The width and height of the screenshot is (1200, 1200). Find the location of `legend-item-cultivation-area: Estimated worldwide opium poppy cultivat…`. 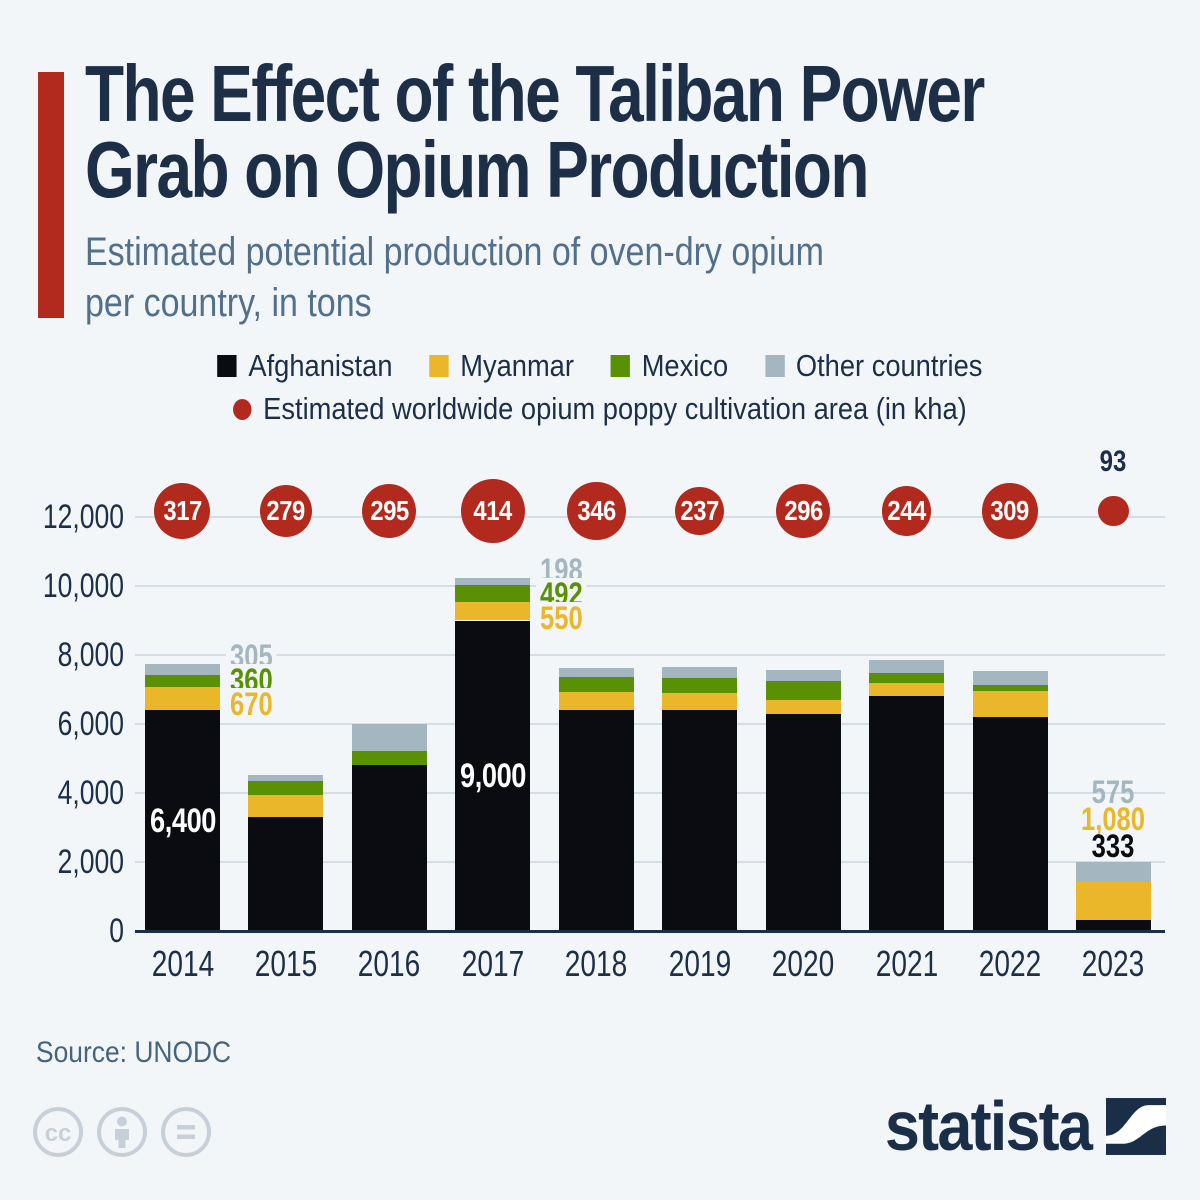

legend-item-cultivation-area: Estimated worldwide opium poppy cultivat… is located at coordinates (600, 409).